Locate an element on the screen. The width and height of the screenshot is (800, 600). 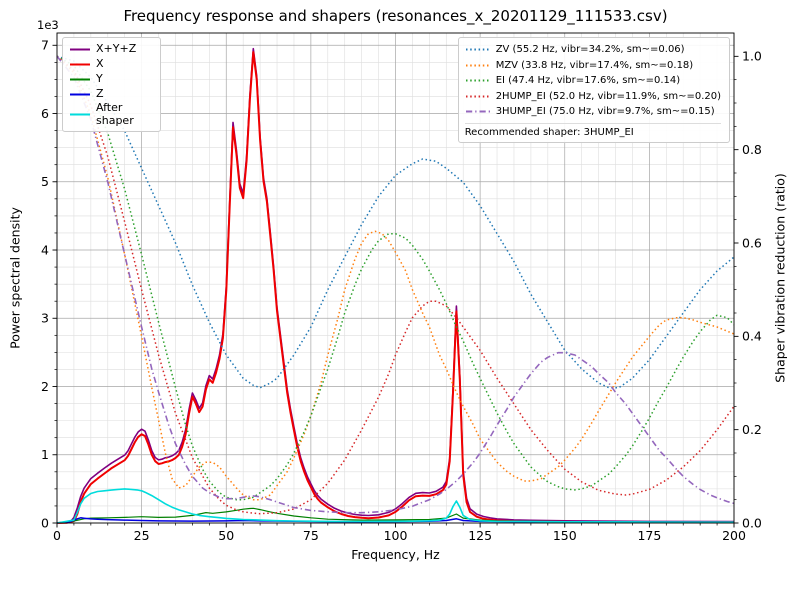
legend-item: ZV (55.2 Hz, vibr=34.2%, sm~=0.06) is located at coordinates (593, 50).